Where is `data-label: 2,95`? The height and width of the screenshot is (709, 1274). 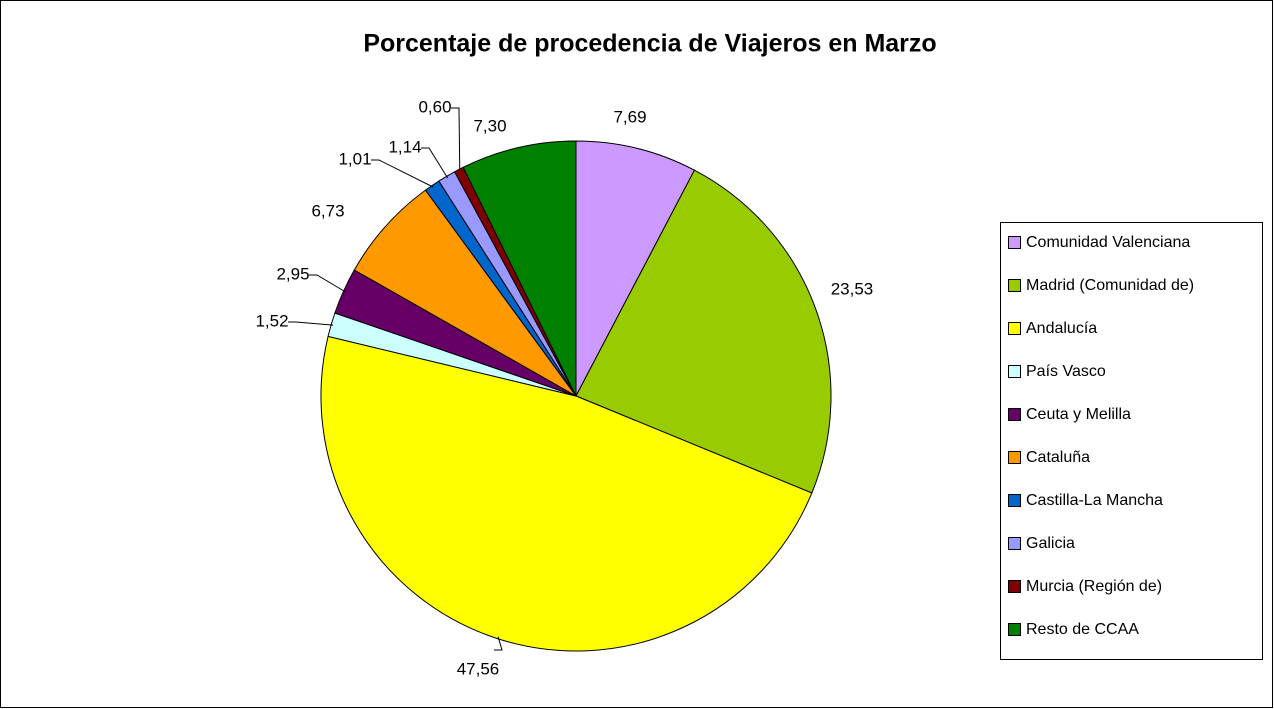 data-label: 2,95 is located at coordinates (292, 273).